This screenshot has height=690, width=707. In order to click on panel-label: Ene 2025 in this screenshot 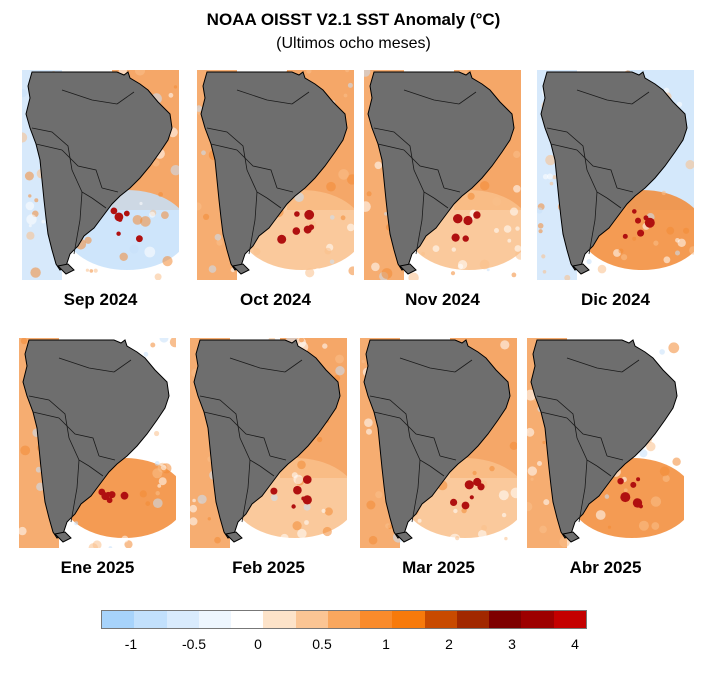, I will do `click(97, 567)`.